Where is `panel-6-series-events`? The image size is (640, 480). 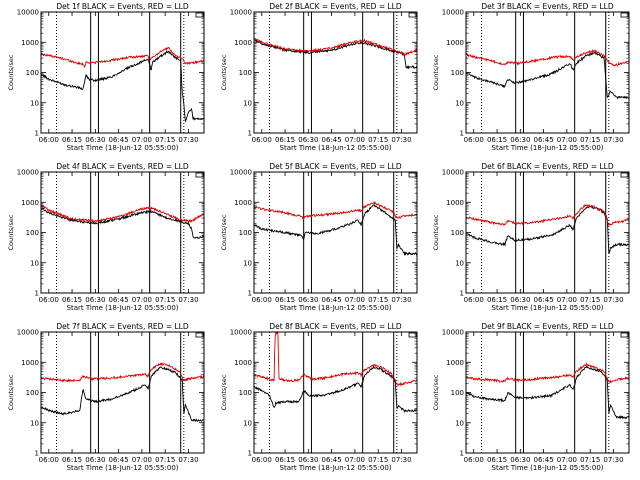
panel-6-series-events is located at coordinates (547, 229).